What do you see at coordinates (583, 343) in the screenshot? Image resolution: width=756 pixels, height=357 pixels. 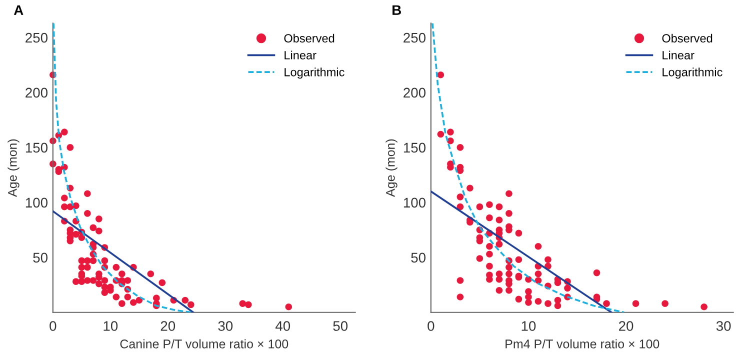 I see `x-axis-title: Pm4 P/T volume ratio × 100` at bounding box center [583, 343].